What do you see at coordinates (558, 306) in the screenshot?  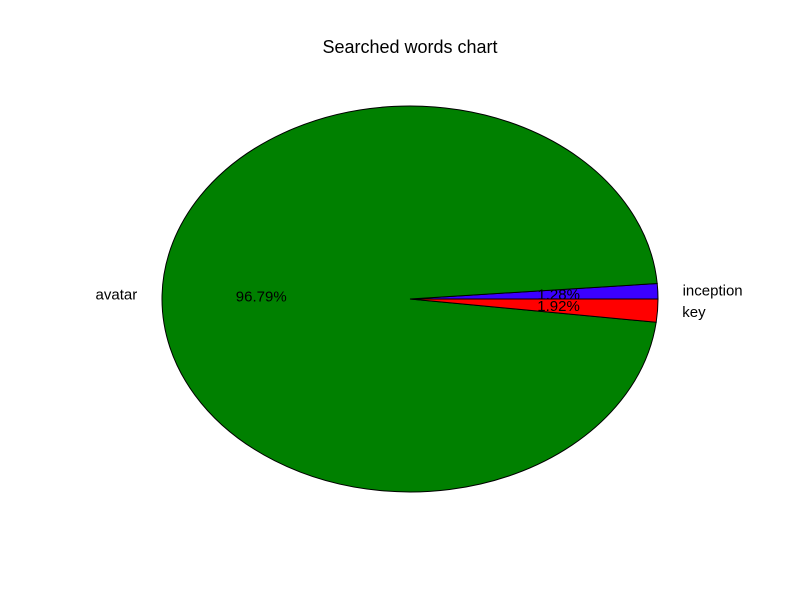 I see `slice-percent-key: 1.92%` at bounding box center [558, 306].